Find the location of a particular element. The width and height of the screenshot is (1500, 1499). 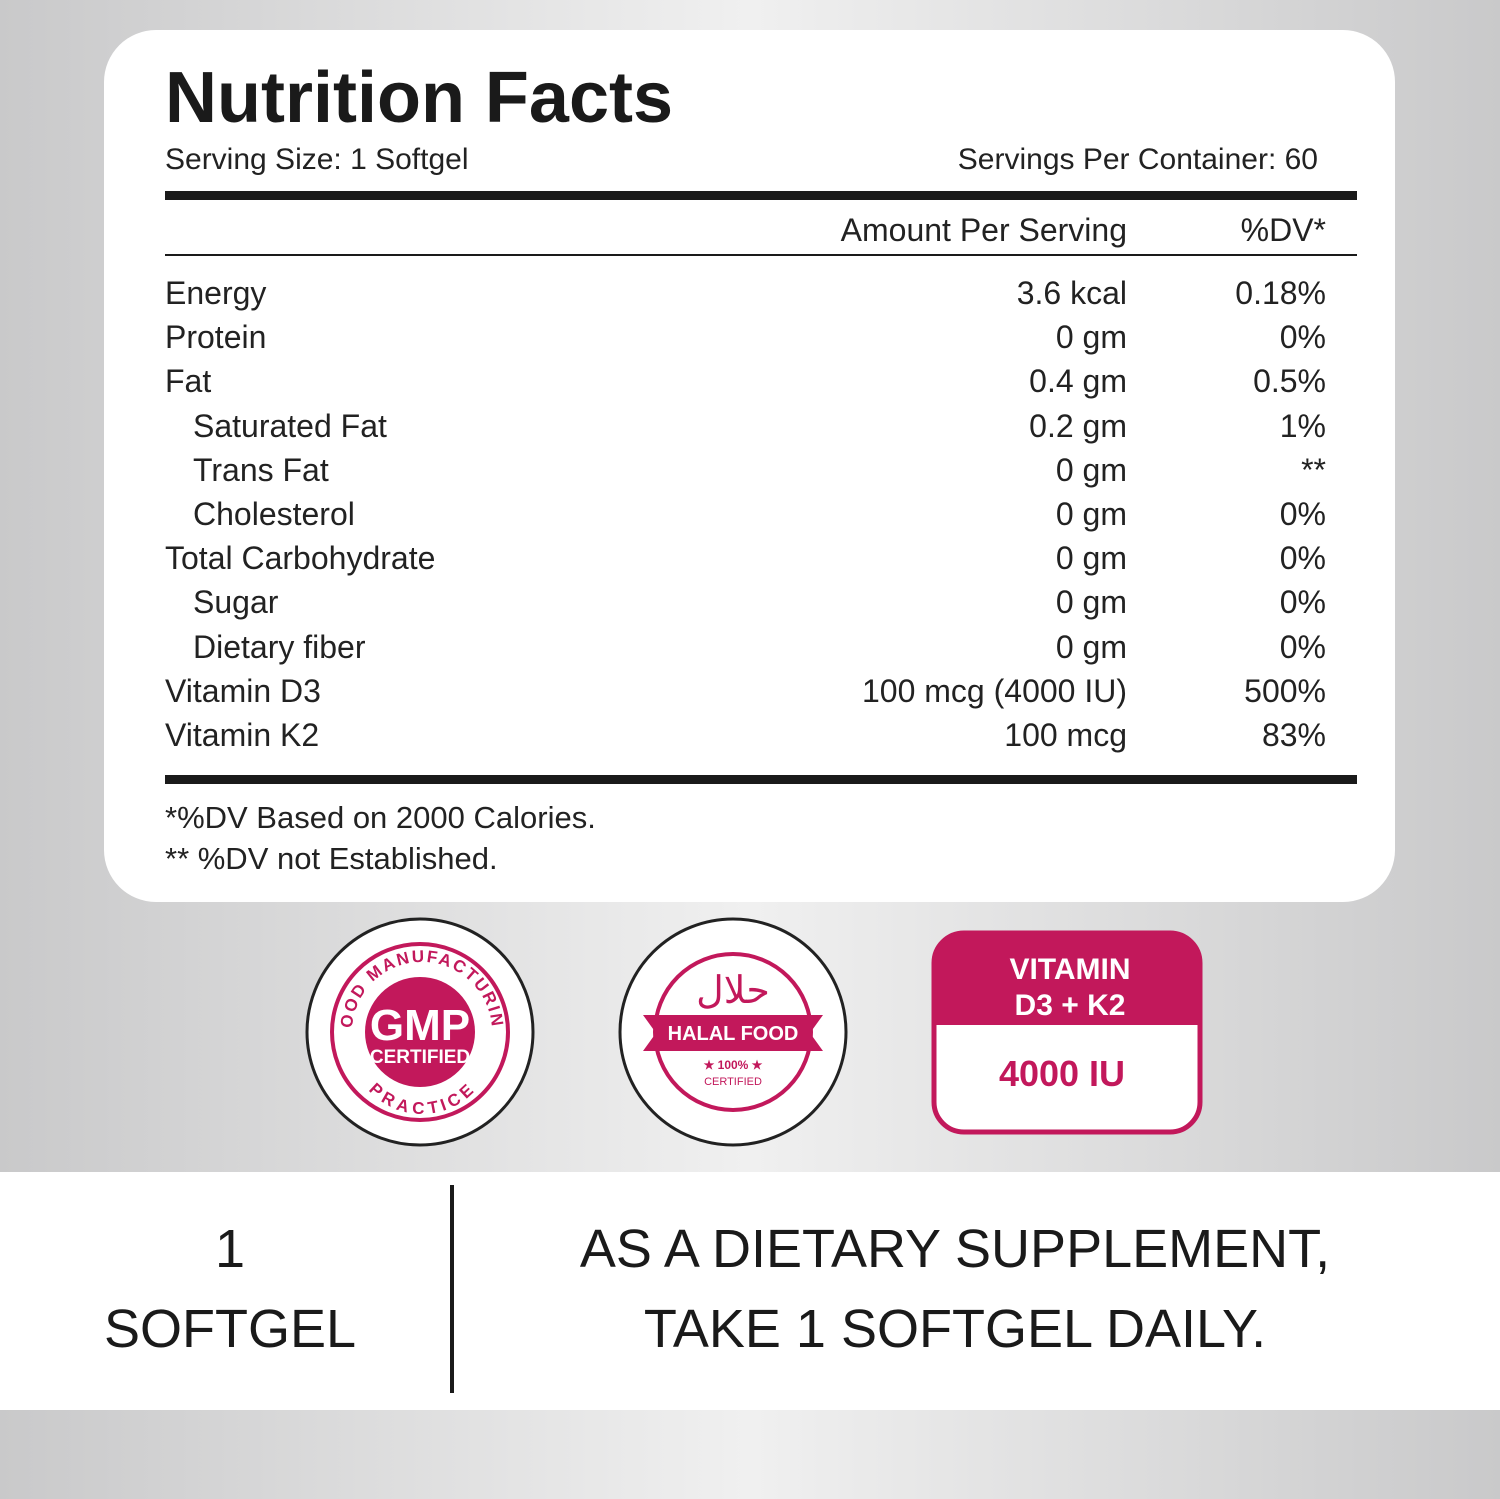

nutrient-name: Vitamin K2 is located at coordinates (242, 735).